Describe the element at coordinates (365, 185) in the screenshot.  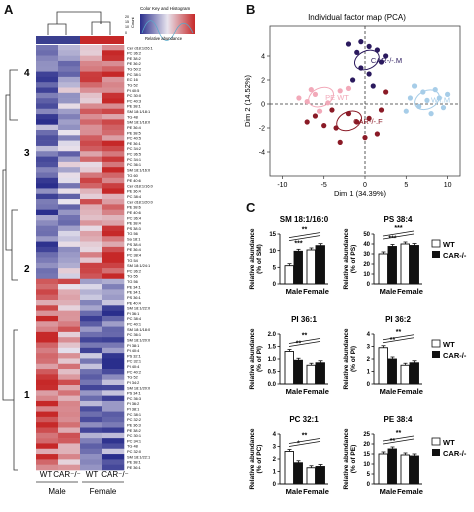
I see `pca-xtick: 0` at that location.